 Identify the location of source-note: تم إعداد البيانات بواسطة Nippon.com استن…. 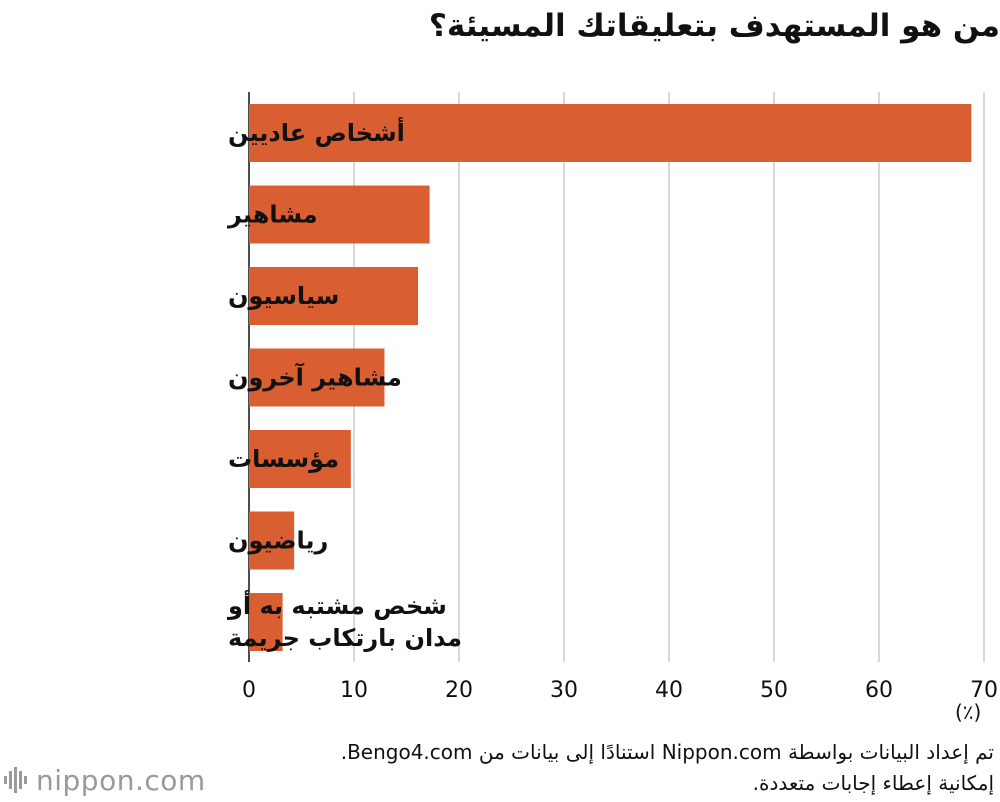
(667, 752).